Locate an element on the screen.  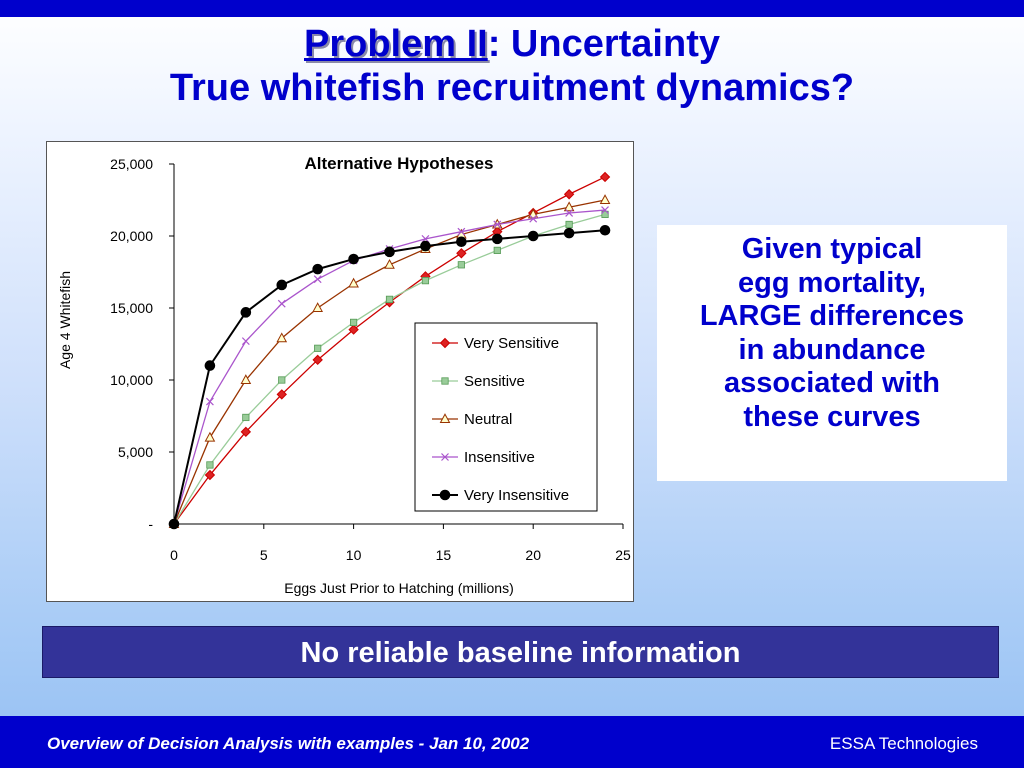
x-tick-label: 10 is located at coordinates (354, 555).